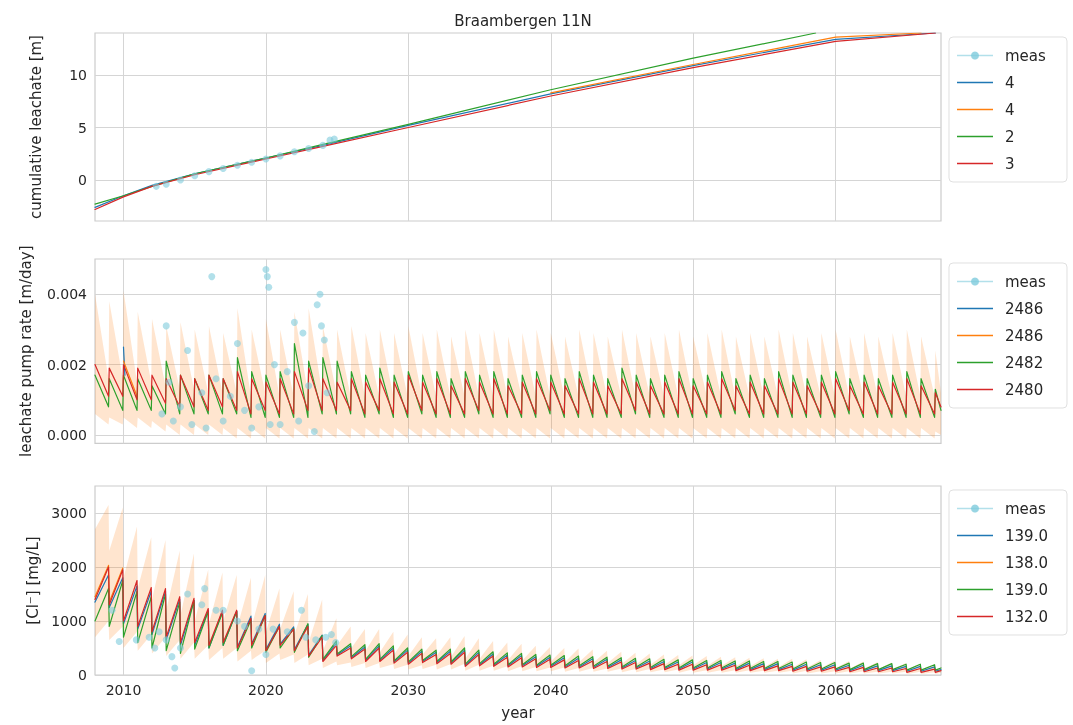  What do you see at coordinates (1026, 616) in the screenshot?
I see `legend-label: 132.0` at bounding box center [1026, 616].